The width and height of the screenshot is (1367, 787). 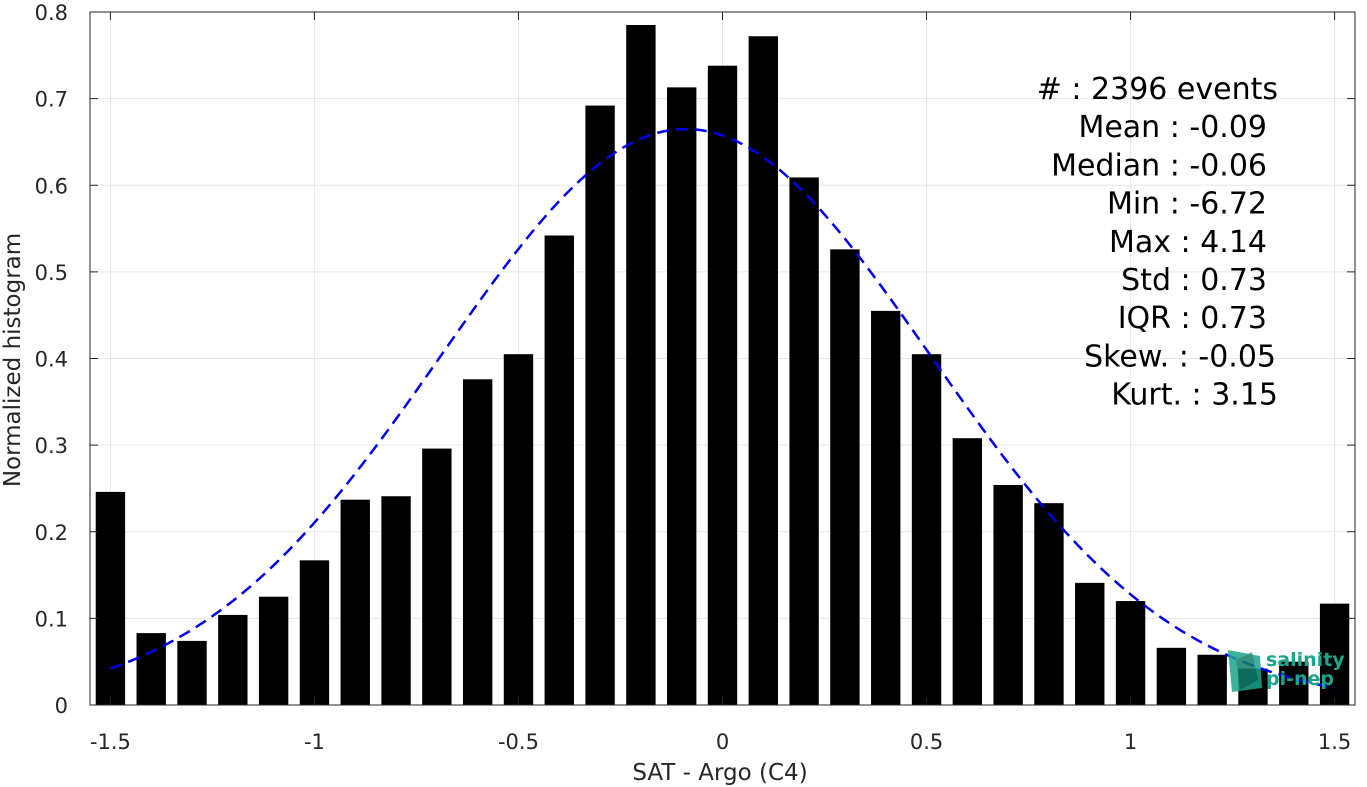 I want to click on x-tick-label: -1, so click(x=314, y=742).